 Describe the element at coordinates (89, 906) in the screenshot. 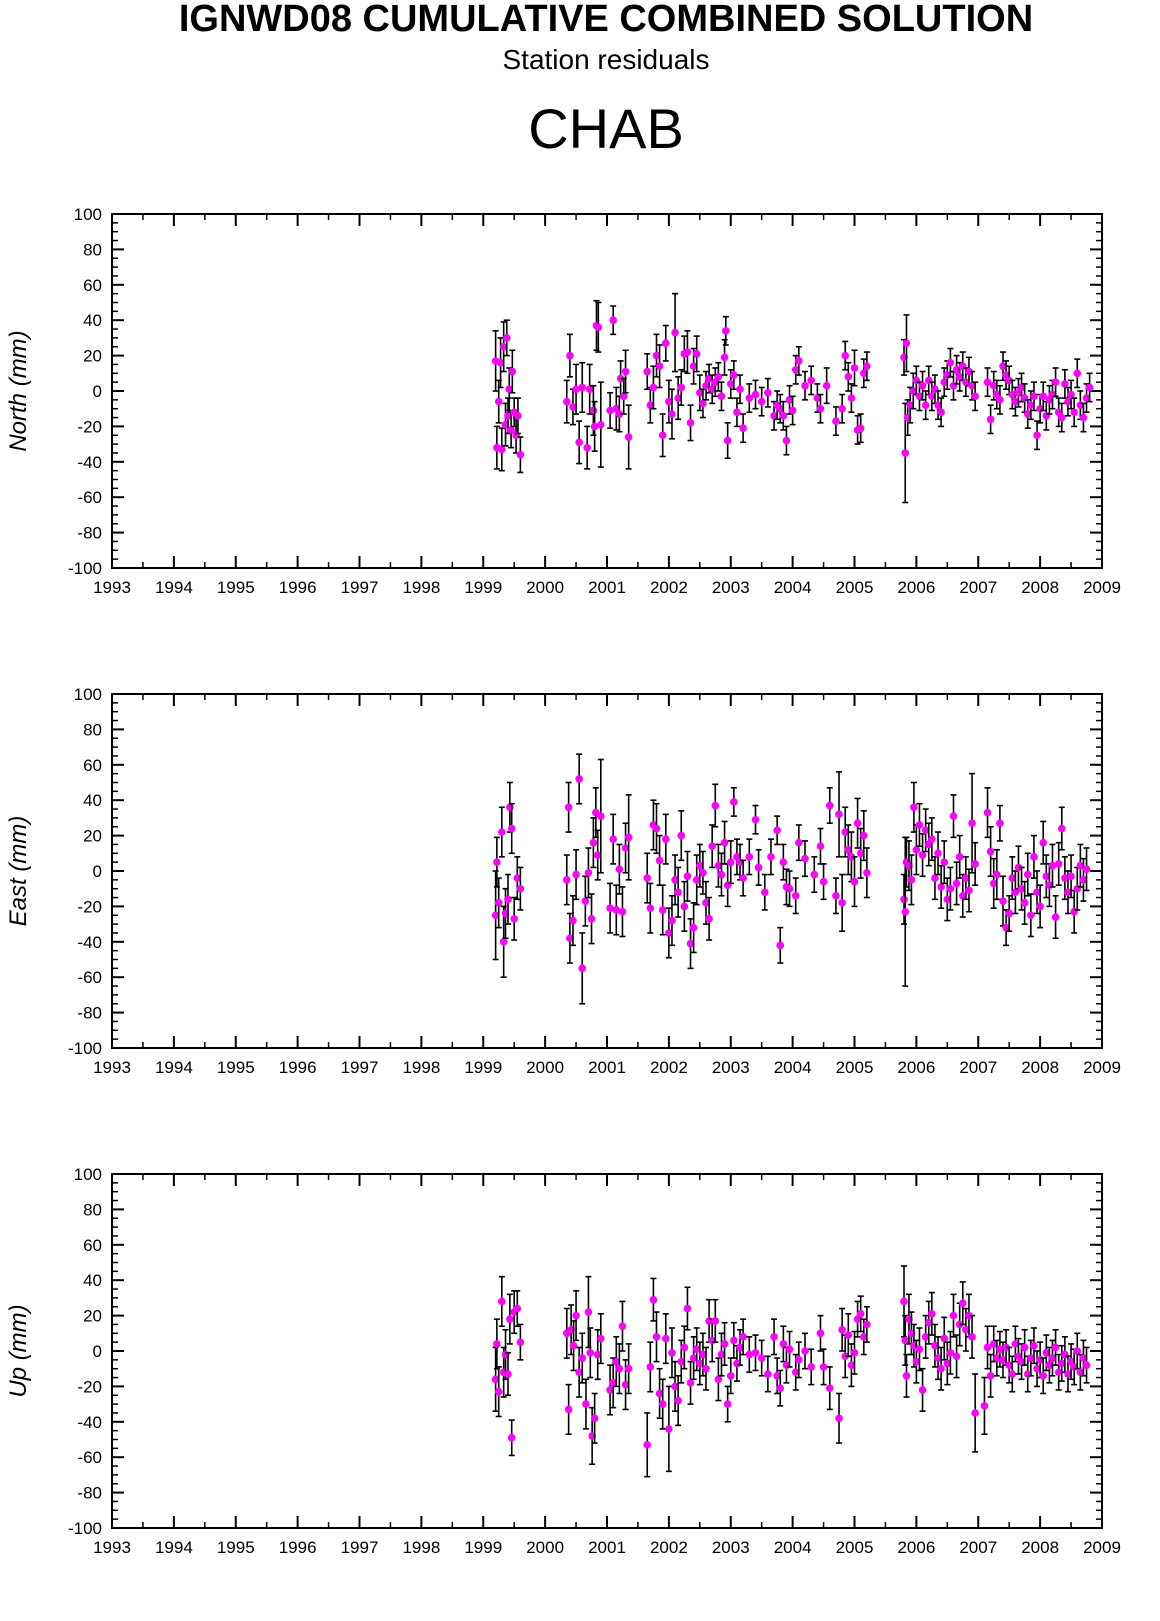

I see `y-tick-label: -20` at that location.